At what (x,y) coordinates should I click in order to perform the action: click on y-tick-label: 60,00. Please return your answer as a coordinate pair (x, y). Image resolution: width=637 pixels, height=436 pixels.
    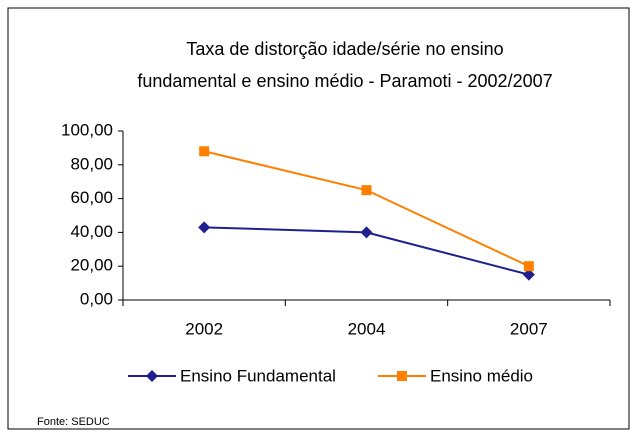
    Looking at the image, I should click on (91, 197).